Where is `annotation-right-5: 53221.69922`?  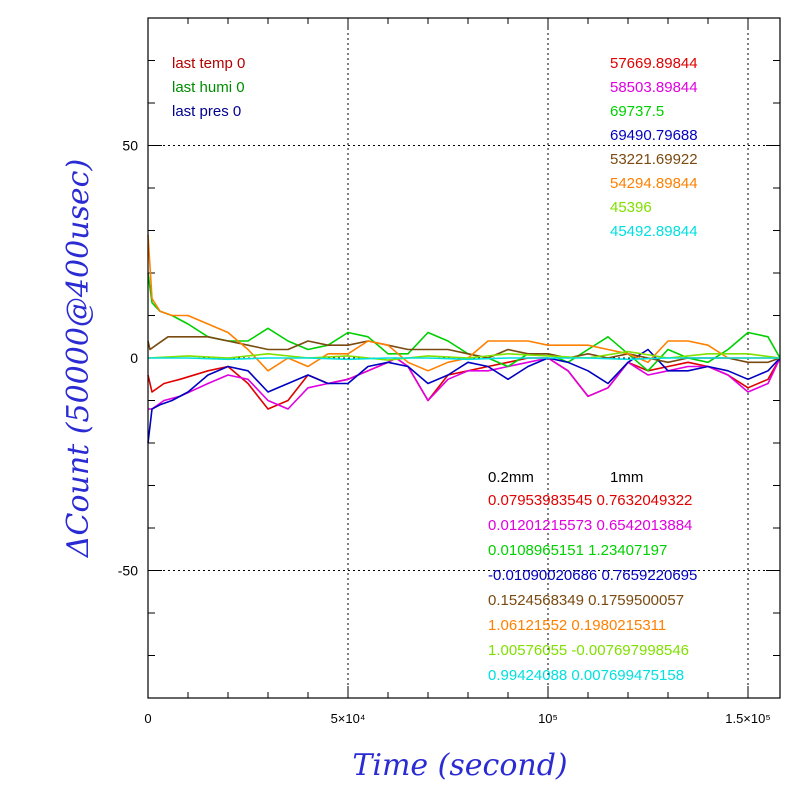
annotation-right-5: 53221.69922 is located at coordinates (654, 159).